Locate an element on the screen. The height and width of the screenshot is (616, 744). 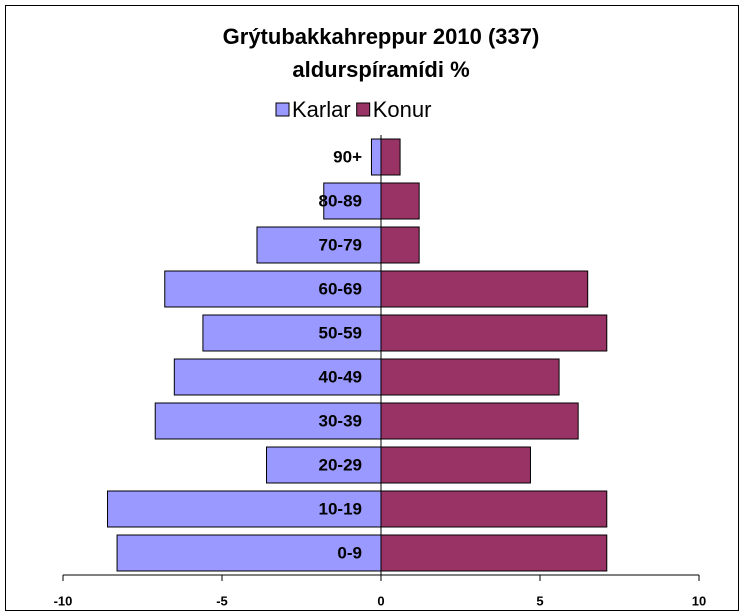
chart-subtitle: aldurspíramídi % is located at coordinates (380, 69).